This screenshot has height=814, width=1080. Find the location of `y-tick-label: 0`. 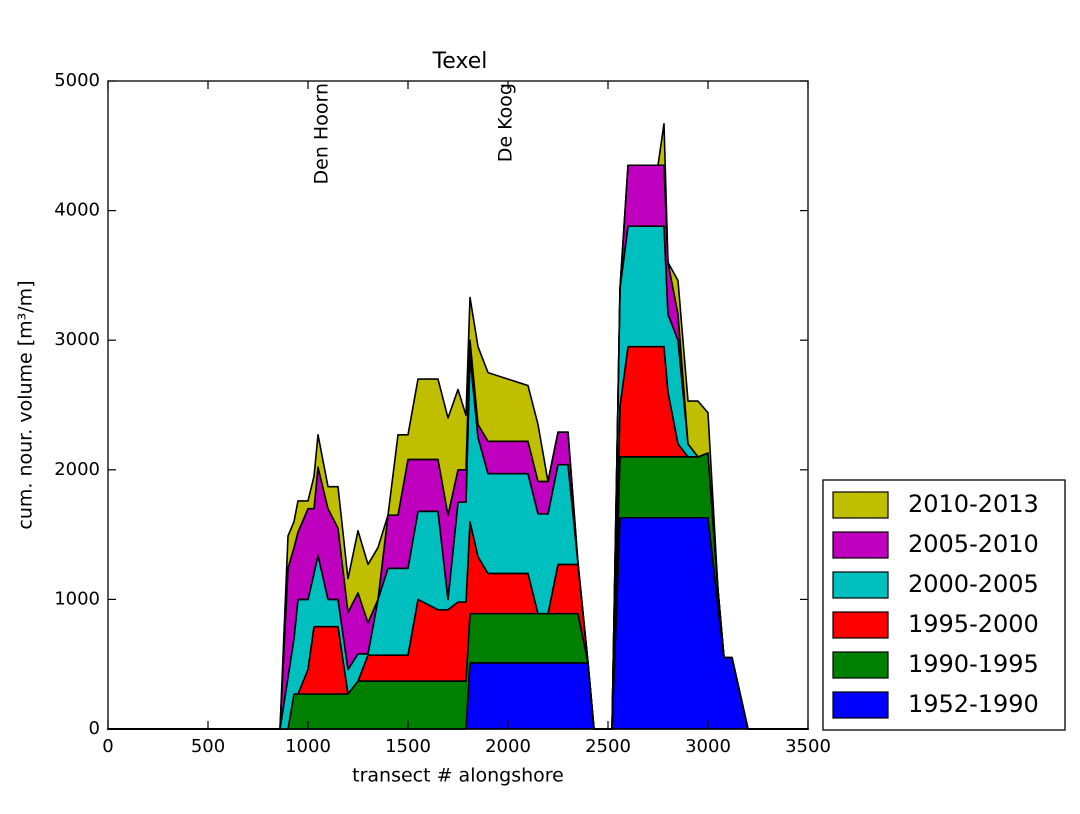

y-tick-label: 0 is located at coordinates (94, 728).